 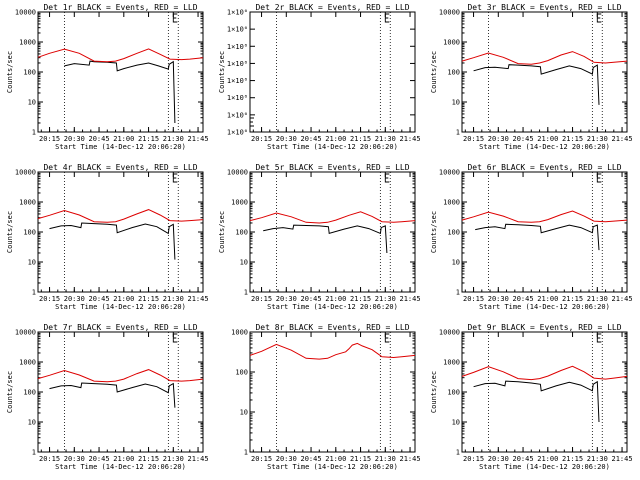 I want to click on plot-frame, so click(x=332, y=72).